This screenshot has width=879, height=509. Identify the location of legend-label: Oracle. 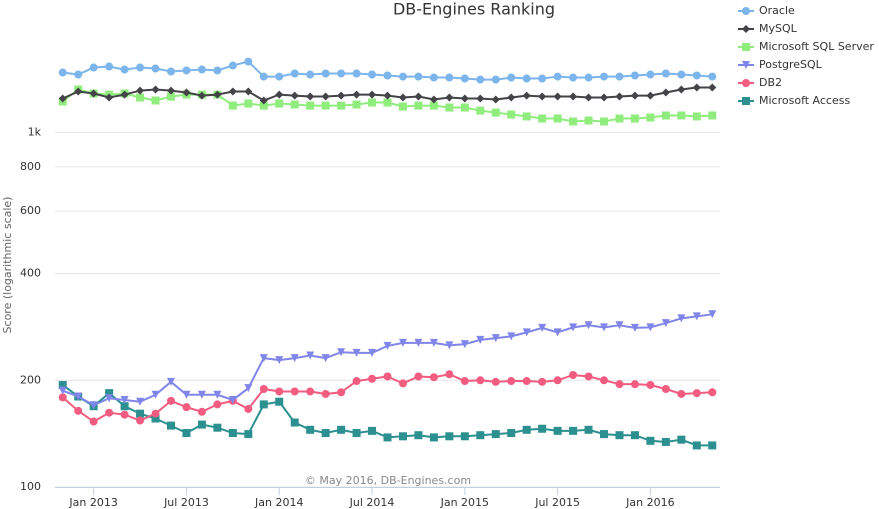
(777, 10).